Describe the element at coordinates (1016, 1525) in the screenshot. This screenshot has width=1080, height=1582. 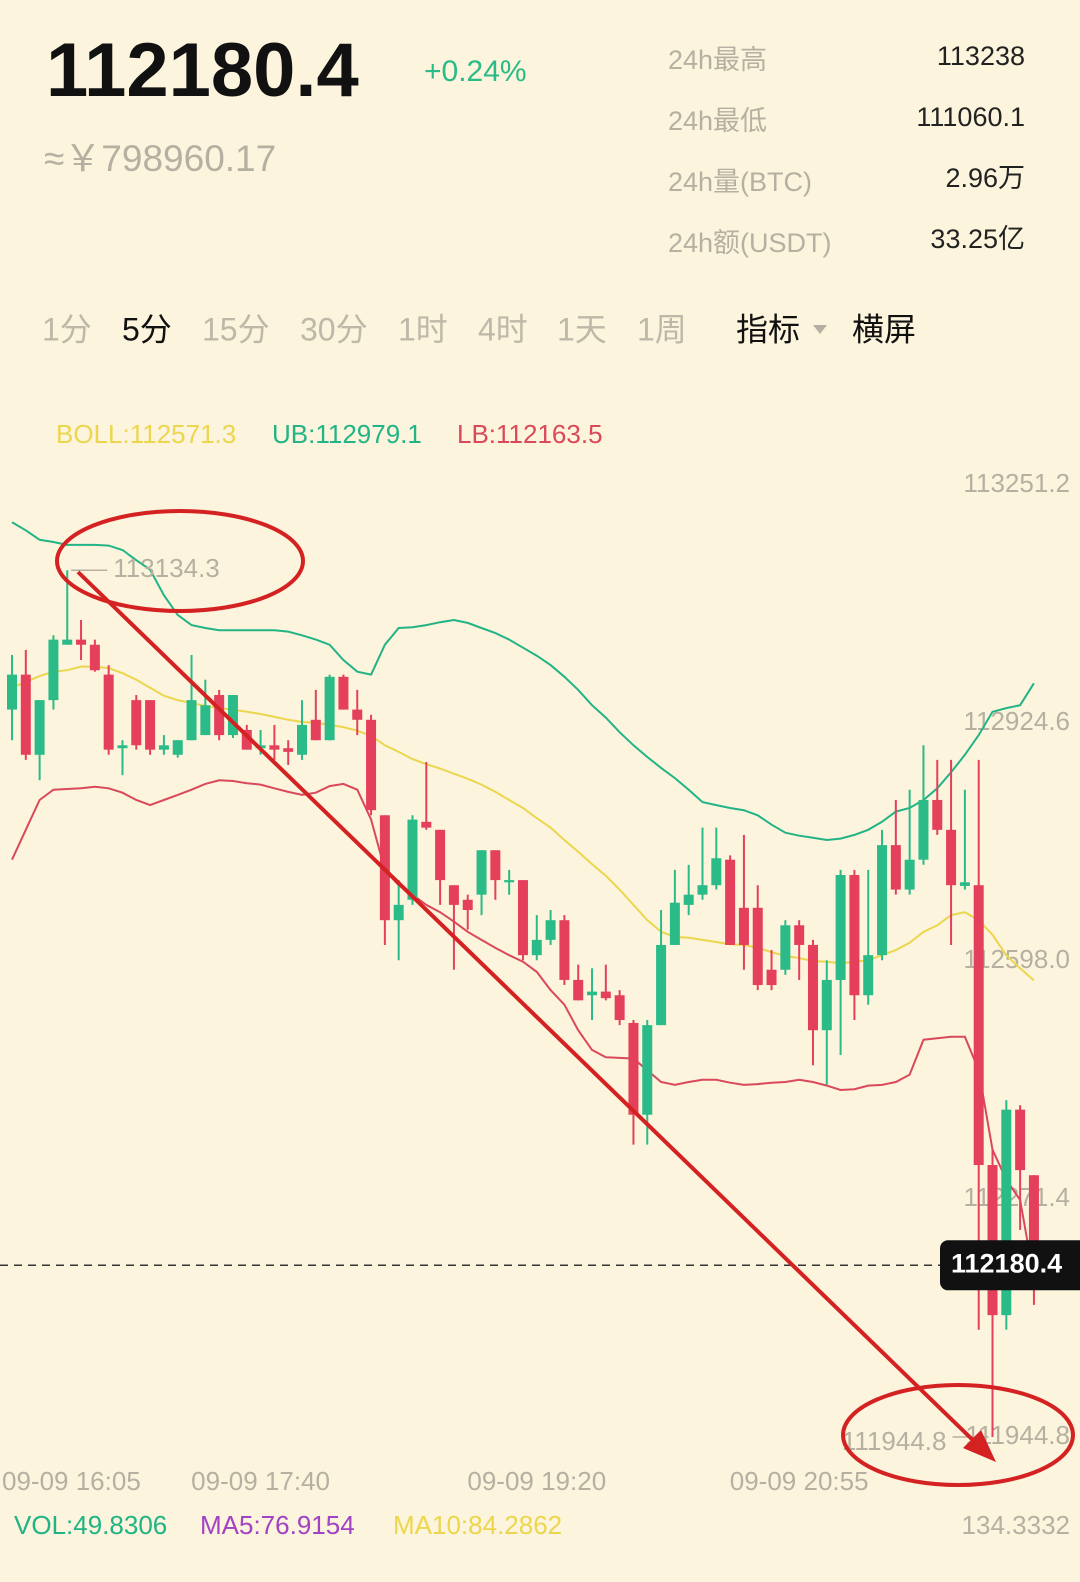
I see `volume-axis-label: 134.3332` at that location.